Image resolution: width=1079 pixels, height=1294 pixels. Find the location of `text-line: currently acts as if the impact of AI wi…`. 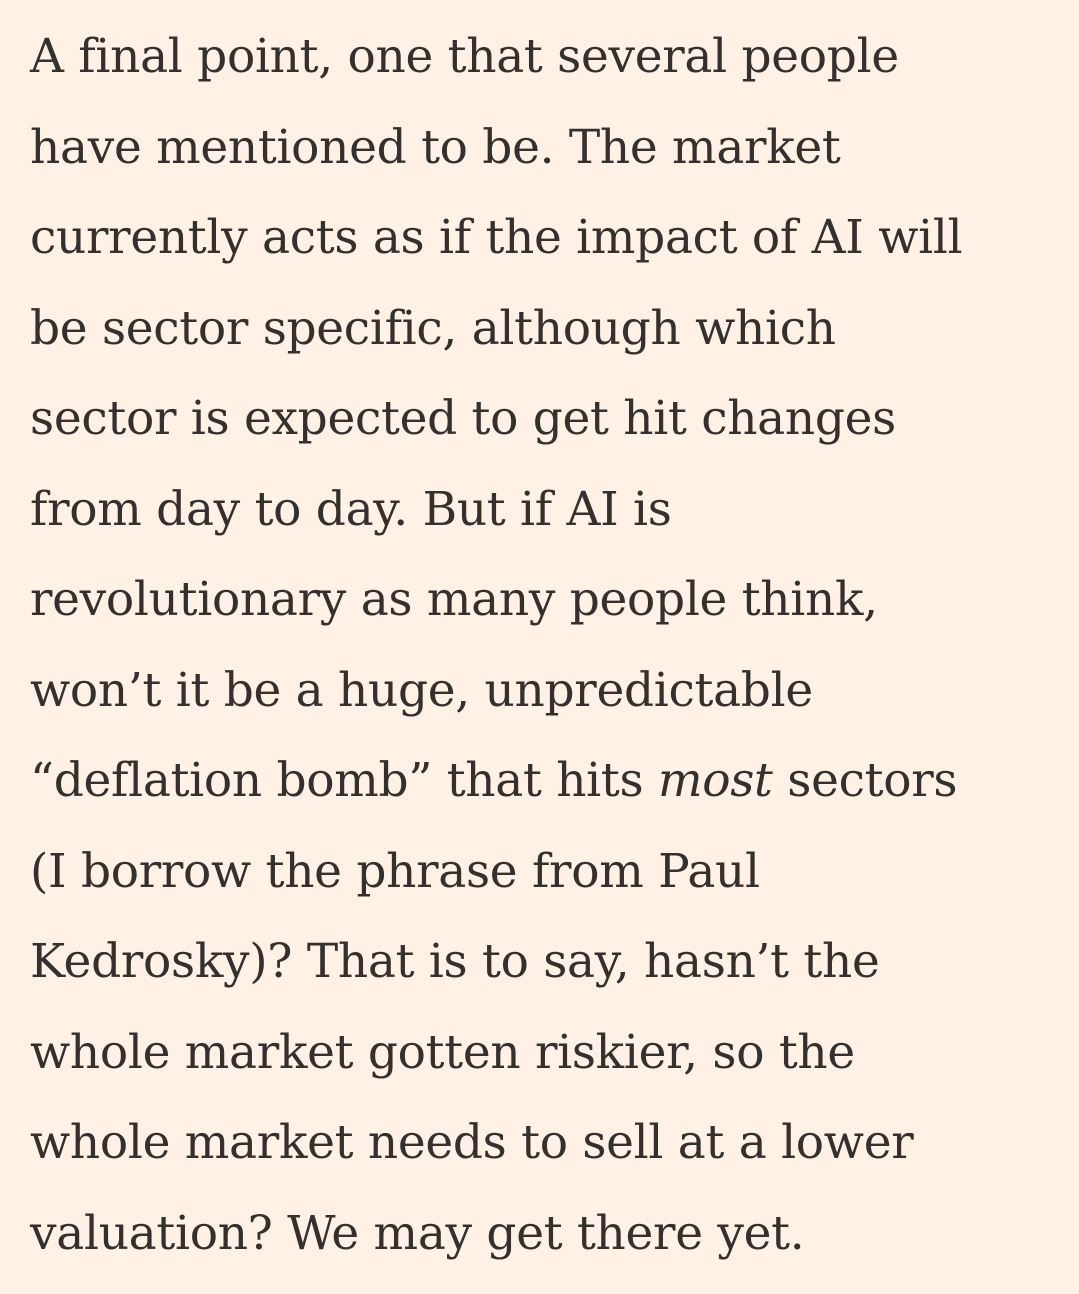

text-line: currently acts as if the impact of AI wi… is located at coordinates (496, 237).